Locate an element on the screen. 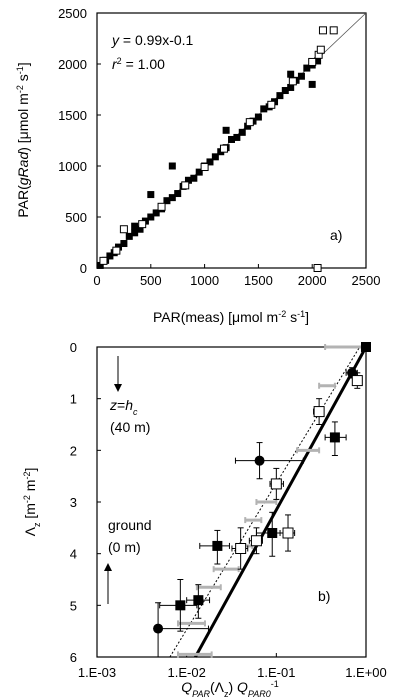  y-axis-label-b: Λz [m-2 m-2] is located at coordinates (32, 502).